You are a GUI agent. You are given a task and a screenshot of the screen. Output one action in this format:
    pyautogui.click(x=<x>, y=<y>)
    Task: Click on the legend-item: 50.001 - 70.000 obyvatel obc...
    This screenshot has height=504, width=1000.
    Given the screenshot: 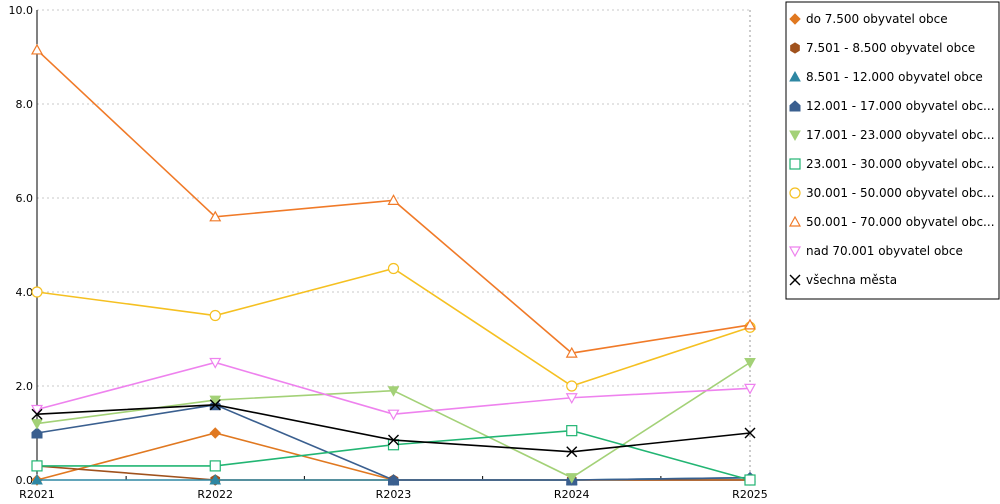 What is the action you would take?
    pyautogui.click(x=891, y=222)
    